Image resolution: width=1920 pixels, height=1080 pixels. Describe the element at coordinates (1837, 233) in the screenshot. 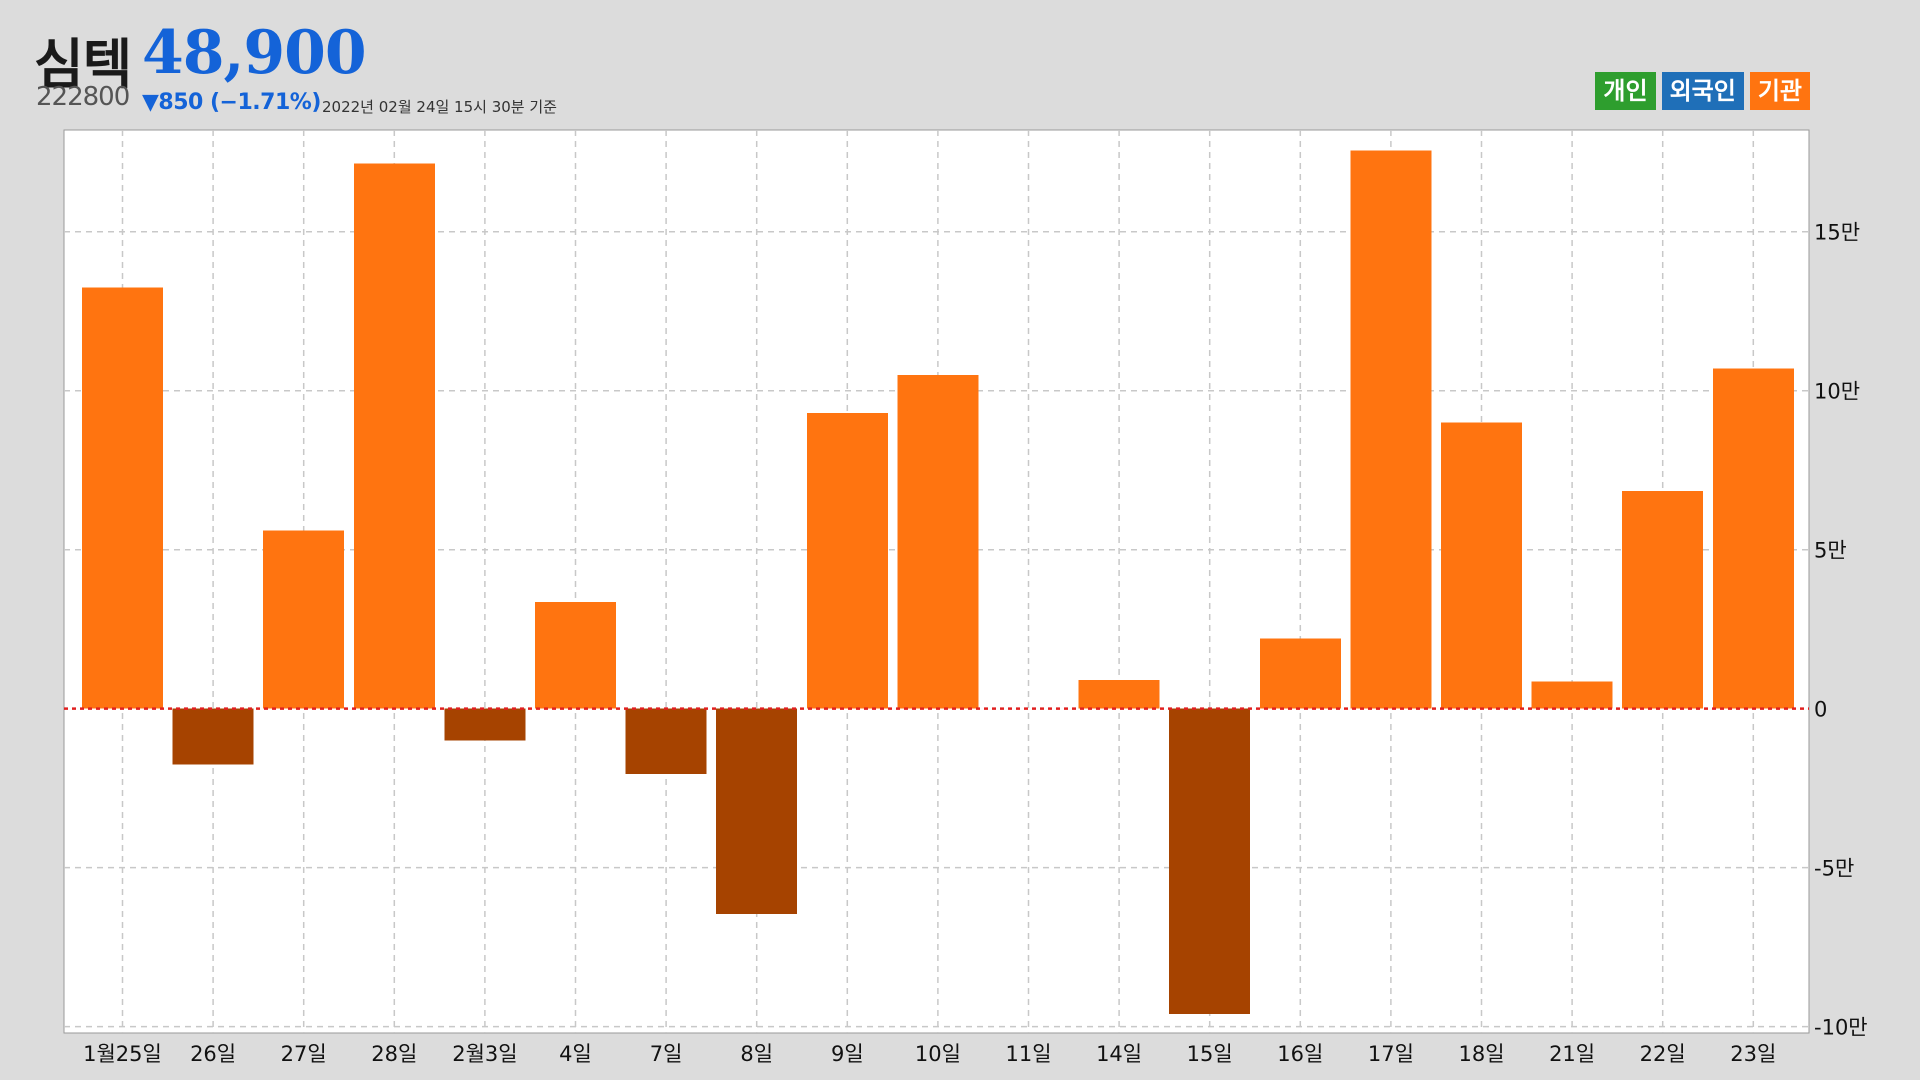

I see `y-tick-label: 15만` at that location.